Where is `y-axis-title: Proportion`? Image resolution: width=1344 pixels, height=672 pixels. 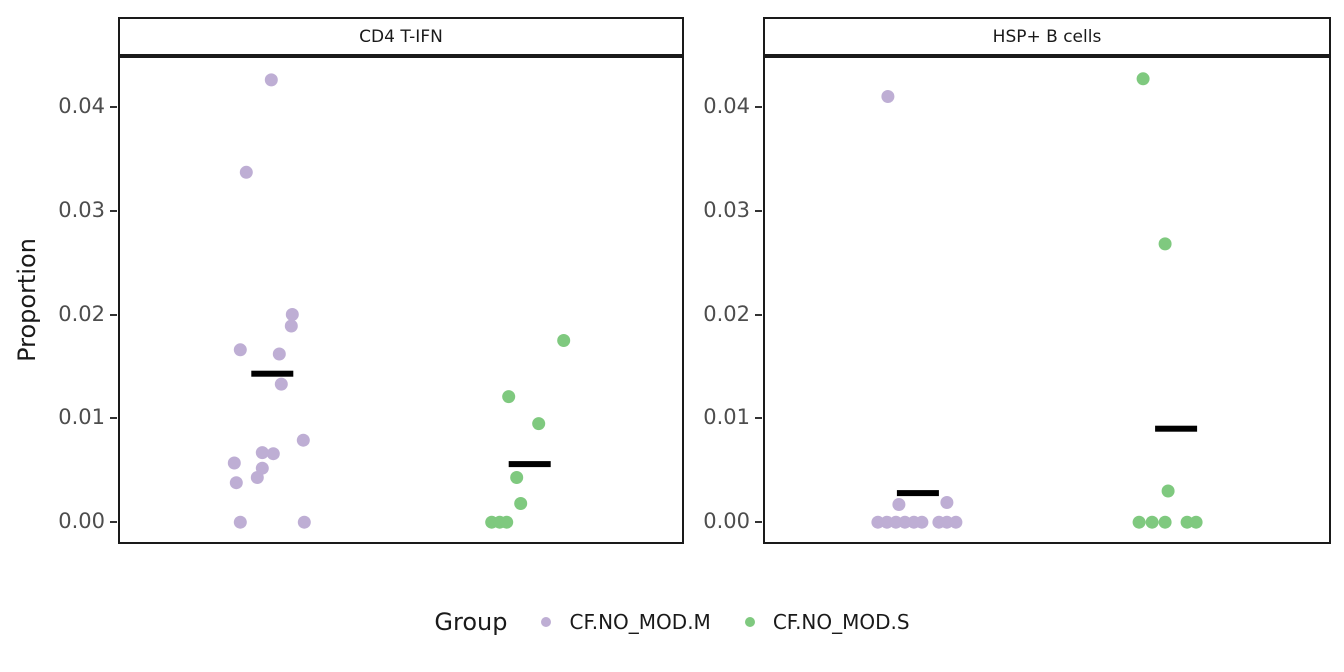 y-axis-title: Proportion is located at coordinates (27, 300).